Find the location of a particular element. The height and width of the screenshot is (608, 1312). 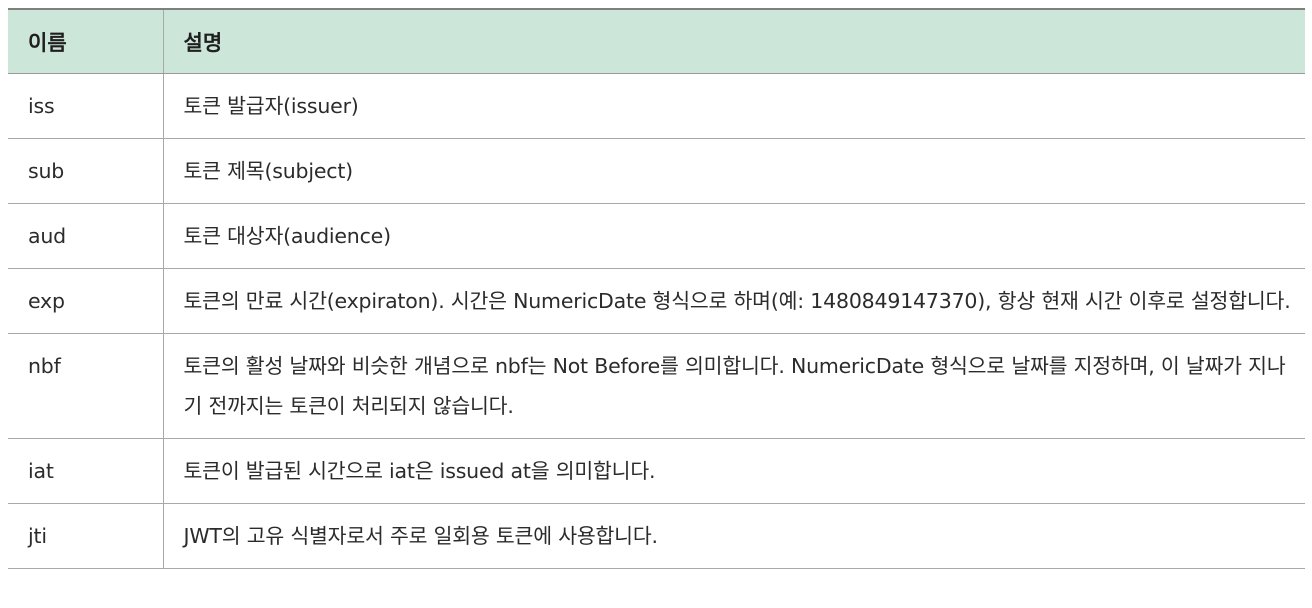

table-row: iss 토큰 발급자(issuer) is located at coordinates (656, 106).